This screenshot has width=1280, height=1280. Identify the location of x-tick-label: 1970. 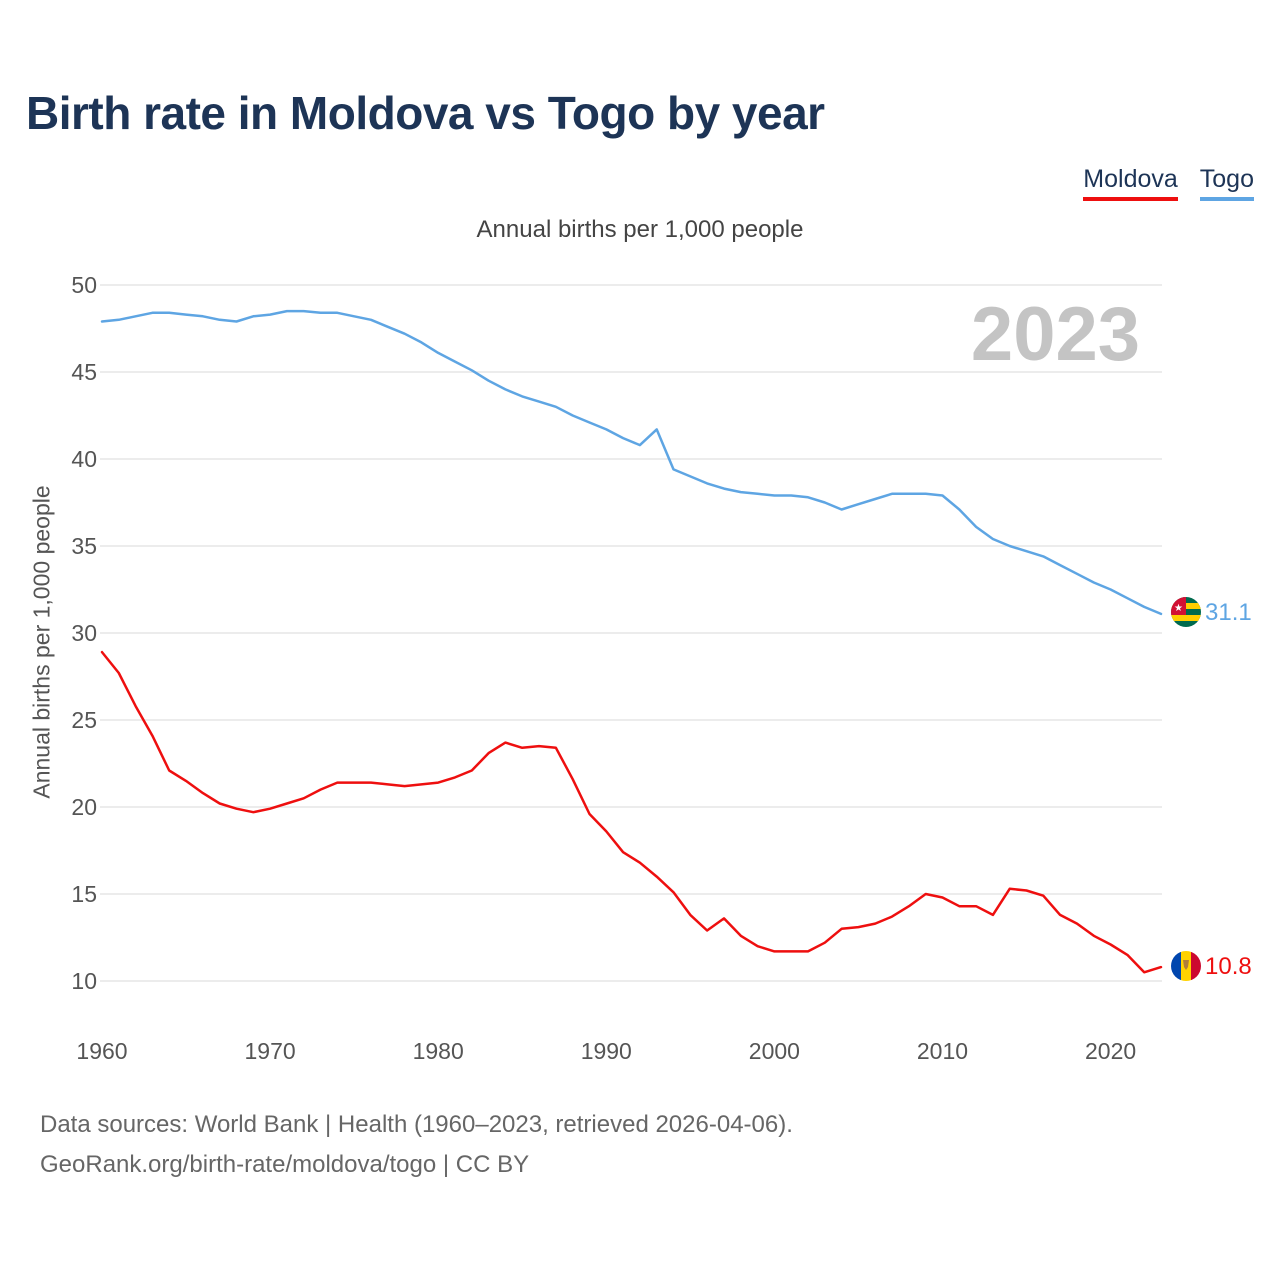
(270, 1051).